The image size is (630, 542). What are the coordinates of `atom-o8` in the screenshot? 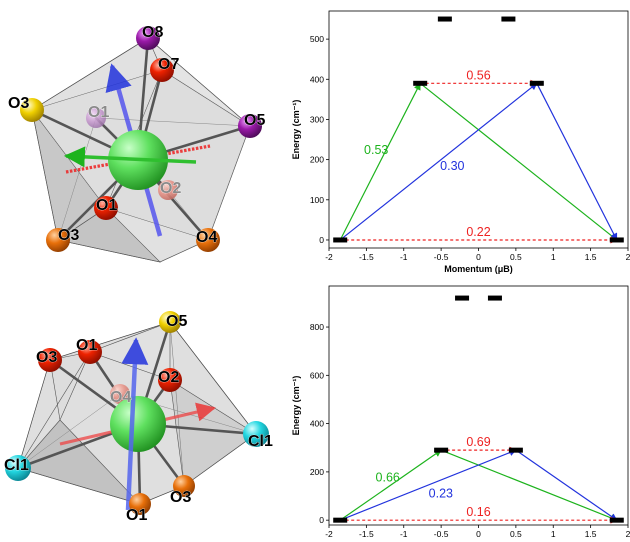 It's located at (148, 38).